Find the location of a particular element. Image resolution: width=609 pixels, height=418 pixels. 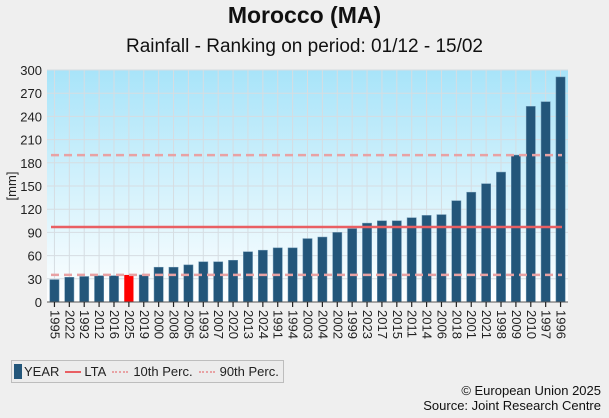

bar-1998 is located at coordinates (501, 237).